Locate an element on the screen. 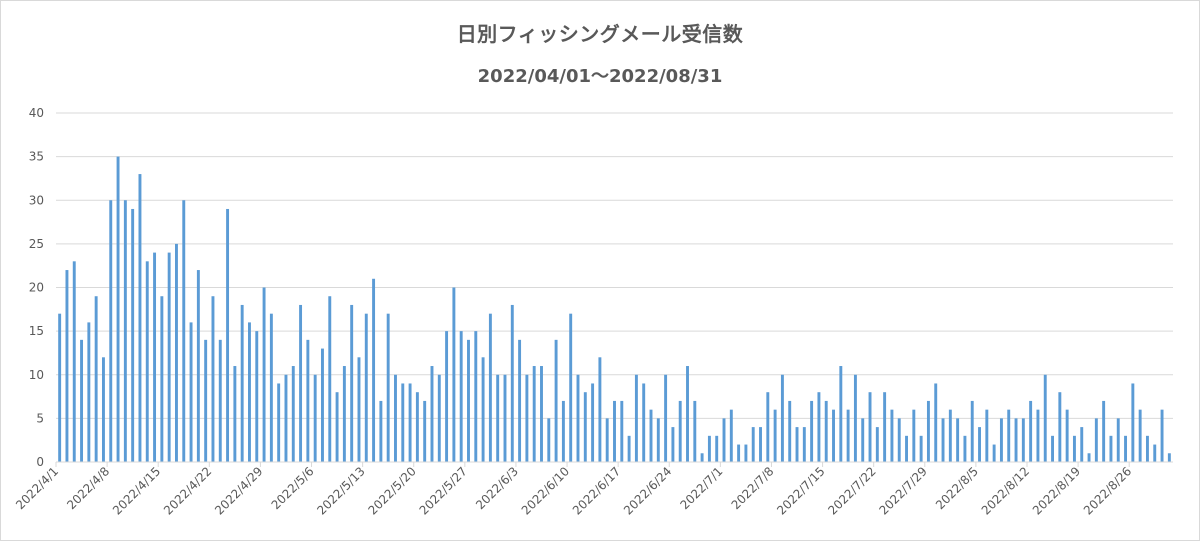  x-tick-label: 2022/8/26 is located at coordinates (1107, 490).